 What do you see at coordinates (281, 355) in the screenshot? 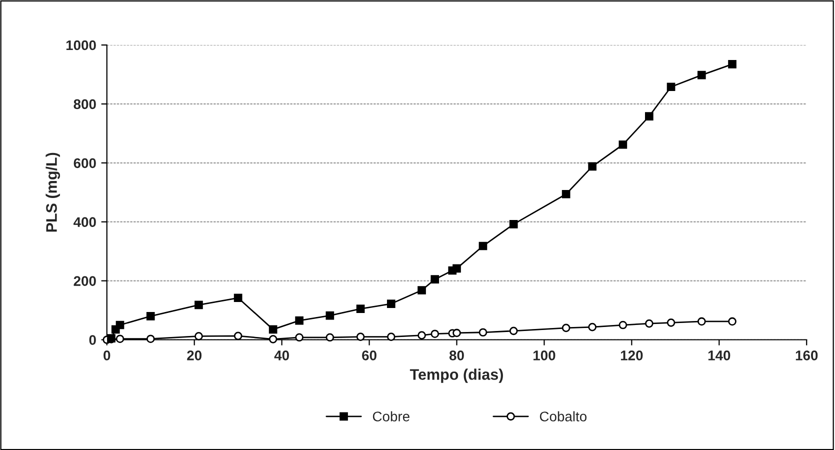
I see `x-tick-label: 40` at bounding box center [281, 355].